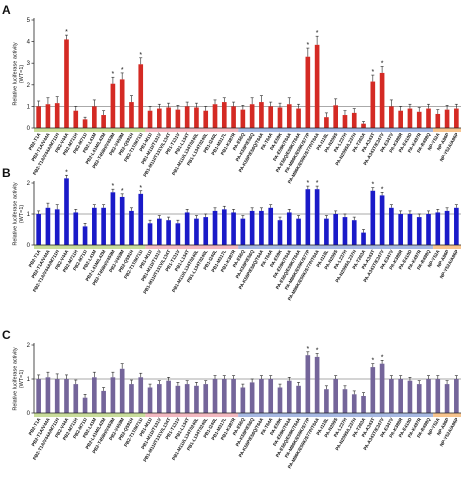 The width and height of the screenshot is (467, 488). Describe the element at coordinates (215, 396) in the screenshot. I see `bar-PB1-I240L` at that location.